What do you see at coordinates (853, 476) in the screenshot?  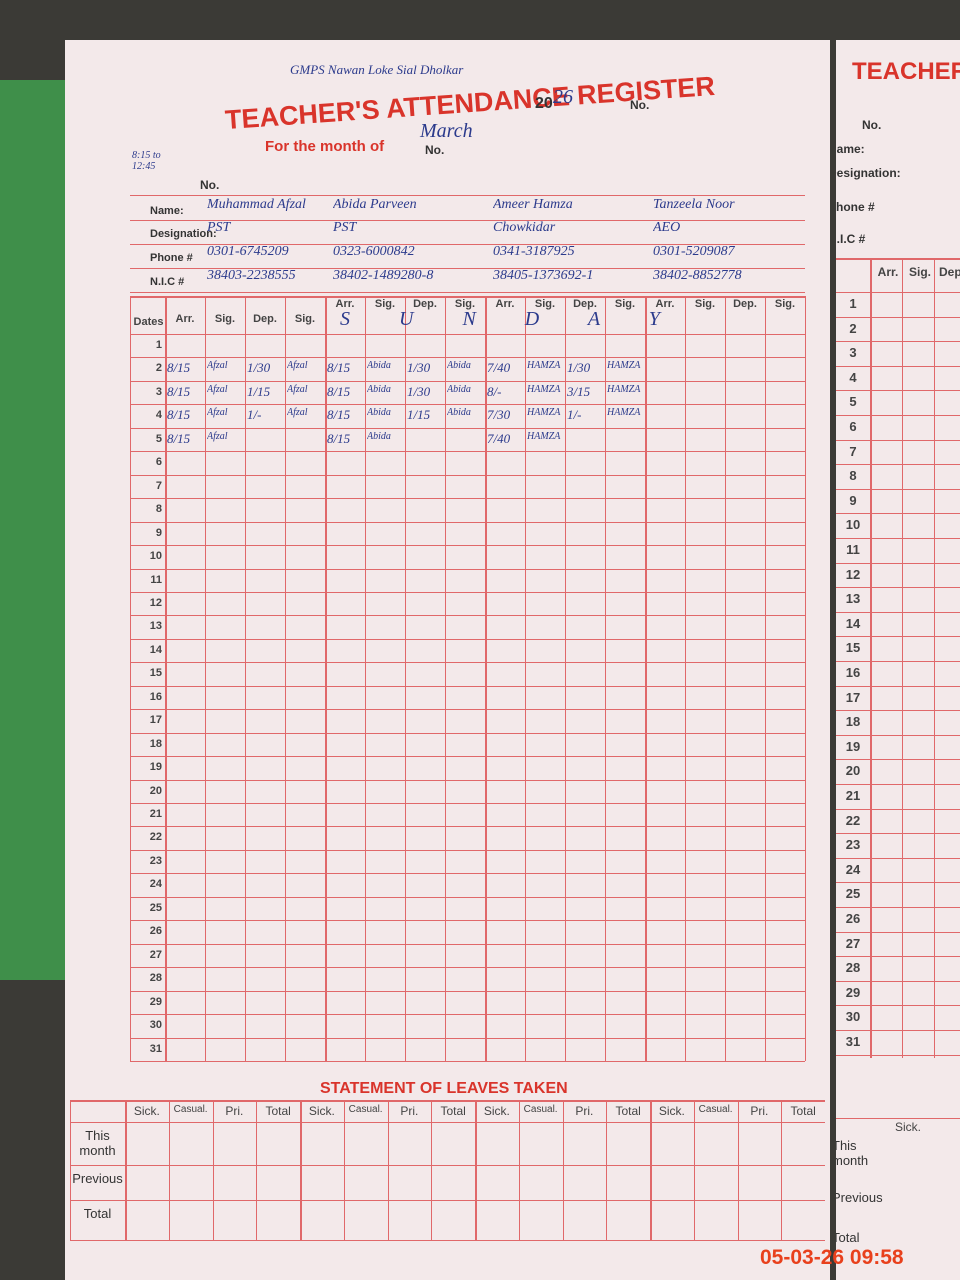 I see `date: 8` at bounding box center [853, 476].